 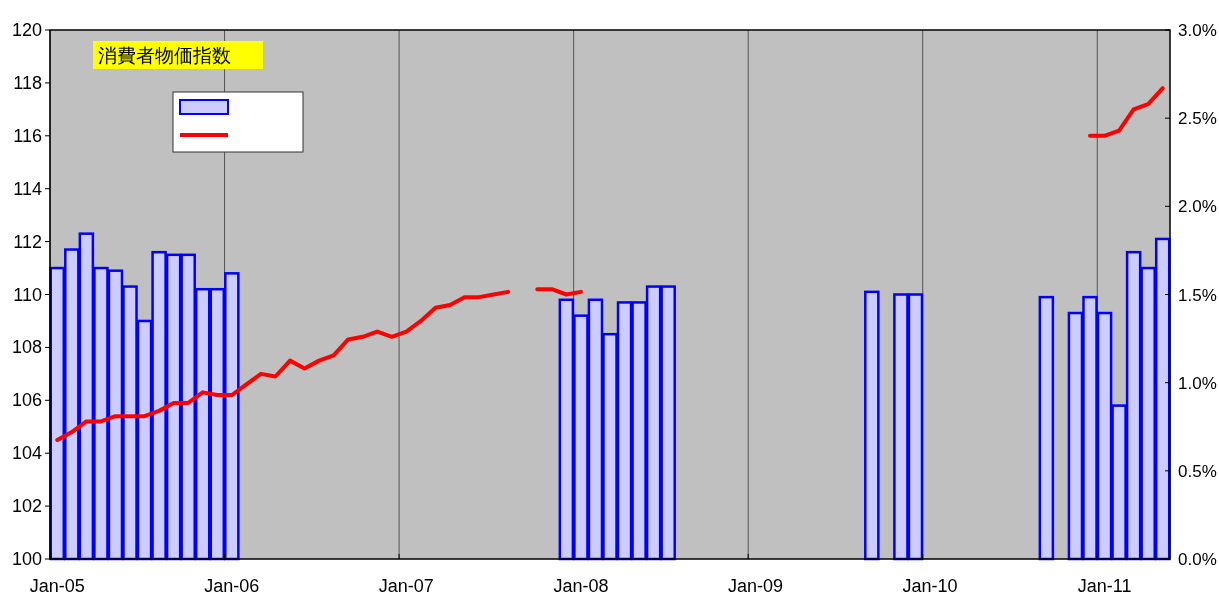 I want to click on y-tick-label: 104, so click(x=26, y=453).